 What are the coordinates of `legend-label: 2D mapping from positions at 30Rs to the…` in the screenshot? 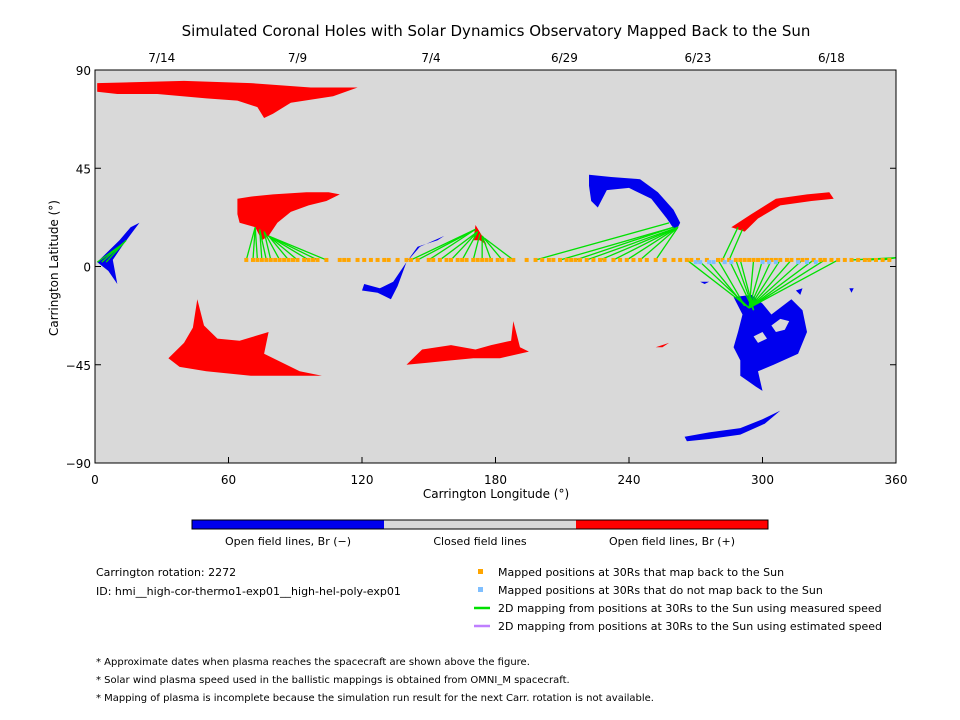 It's located at (690, 608).